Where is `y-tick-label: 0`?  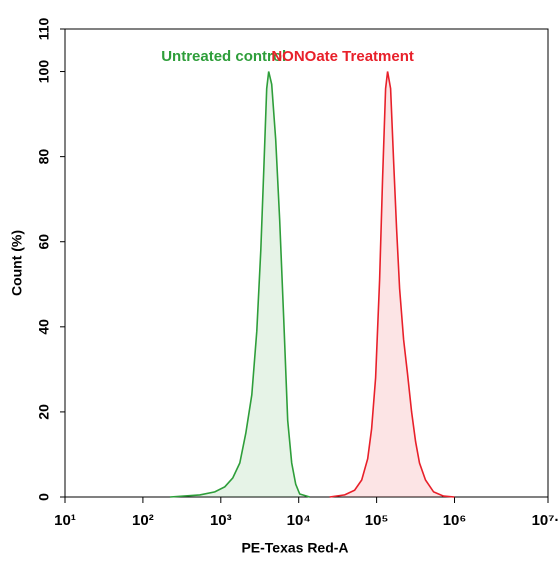 y-tick-label: 0 is located at coordinates (44, 497).